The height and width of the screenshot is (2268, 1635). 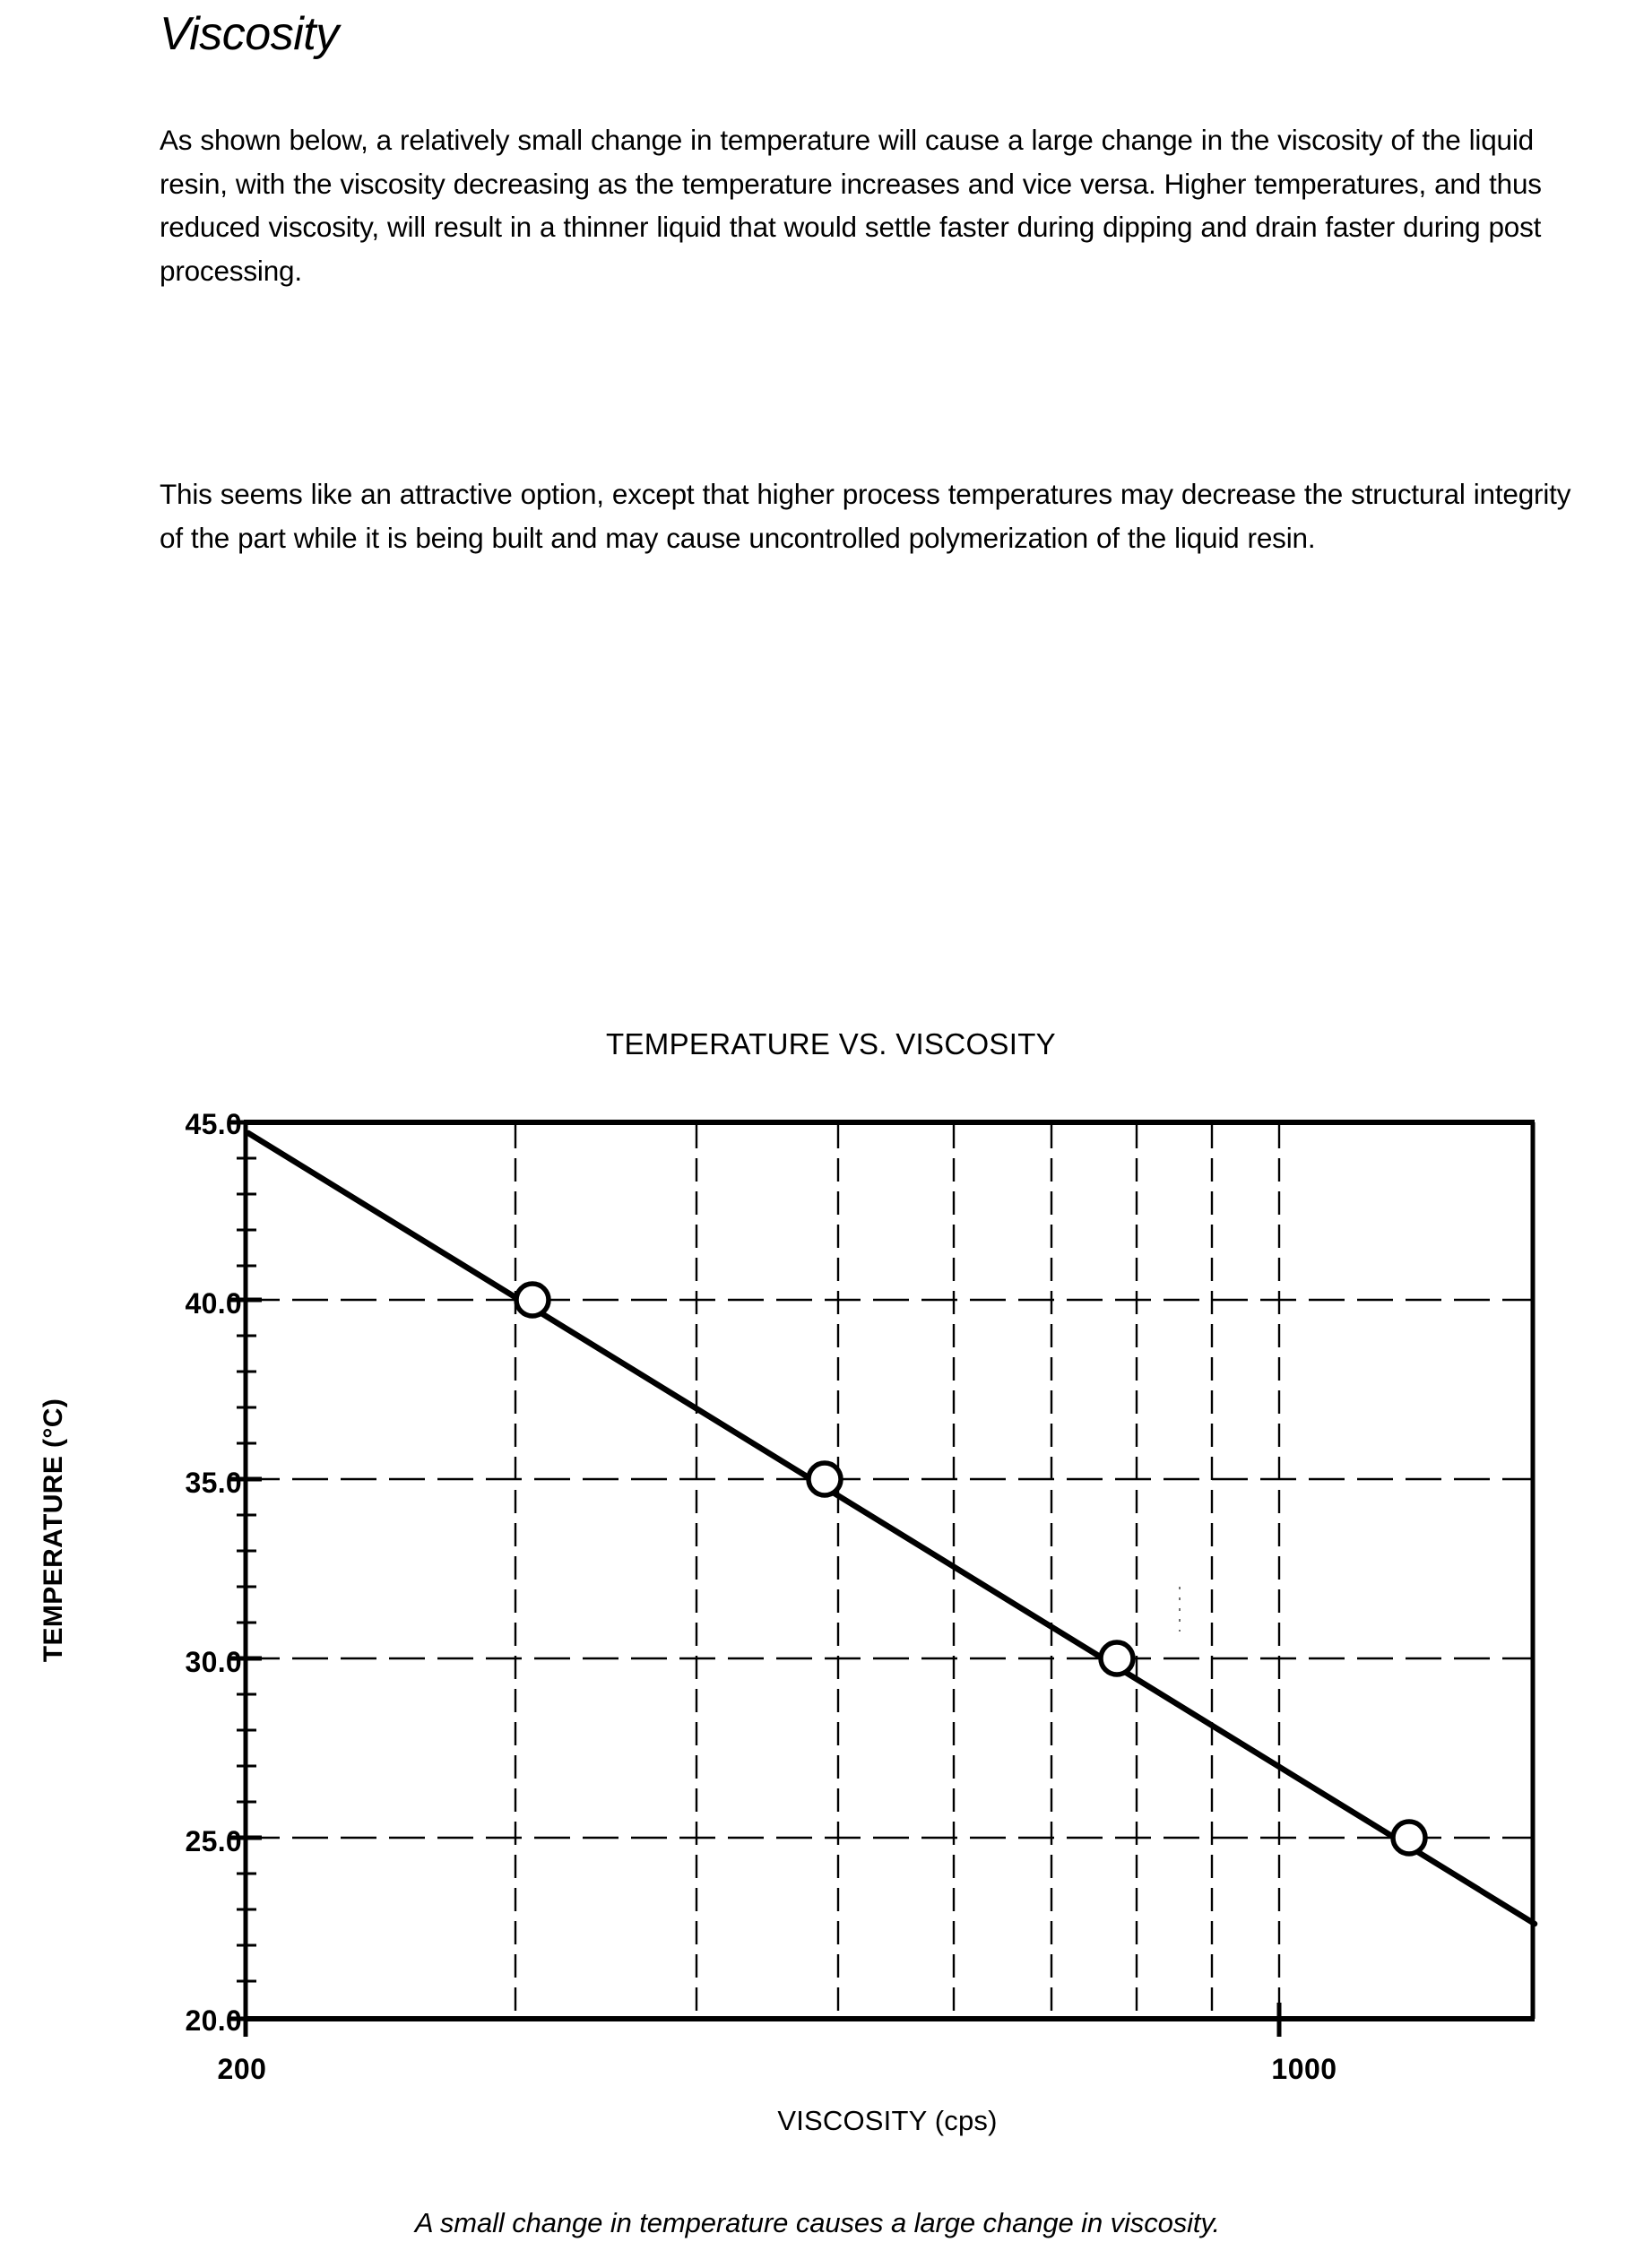 What do you see at coordinates (214, 1303) in the screenshot?
I see `y-tick-label-40: 40.0` at bounding box center [214, 1303].